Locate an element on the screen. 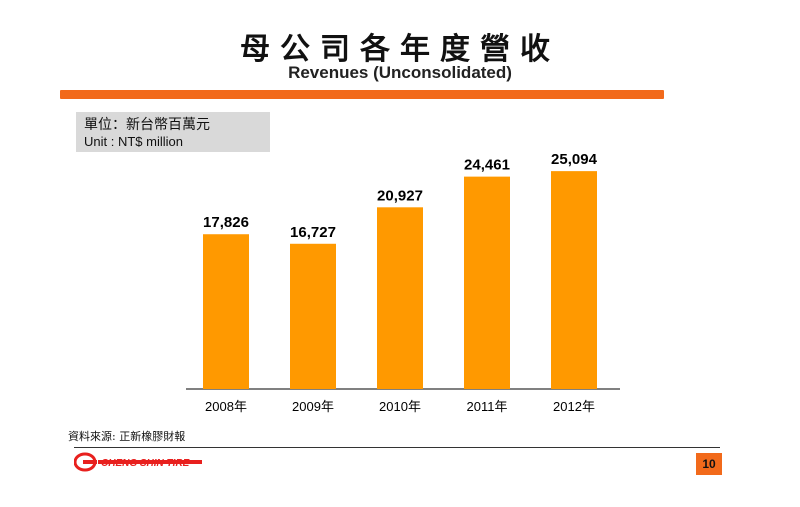 The width and height of the screenshot is (800, 507). unit-box: 單位：新台幣百萬元 Unit : NT$ million is located at coordinates (173, 132).